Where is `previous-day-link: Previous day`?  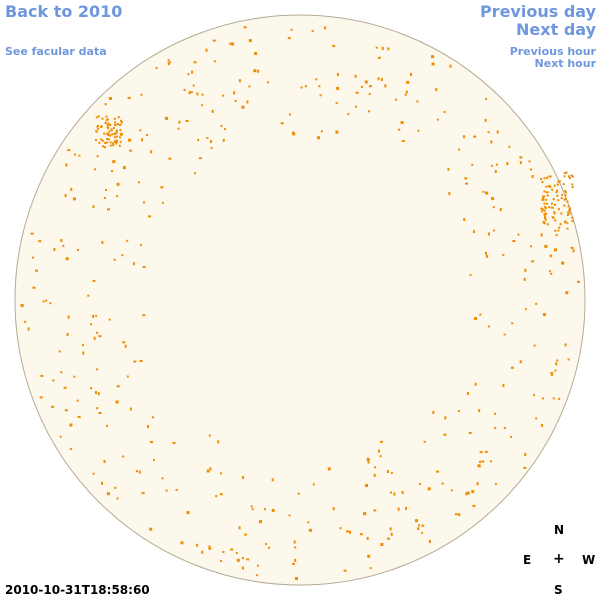
previous-day-link: Previous day is located at coordinates (537, 11).